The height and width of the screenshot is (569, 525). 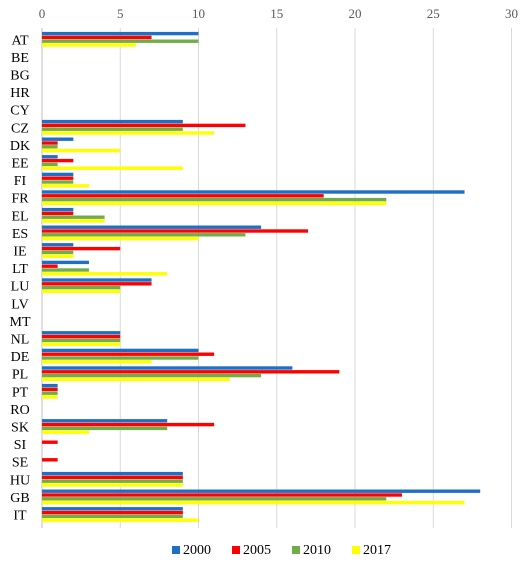 What do you see at coordinates (58, 160) in the screenshot?
I see `bar-EE-2005` at bounding box center [58, 160].